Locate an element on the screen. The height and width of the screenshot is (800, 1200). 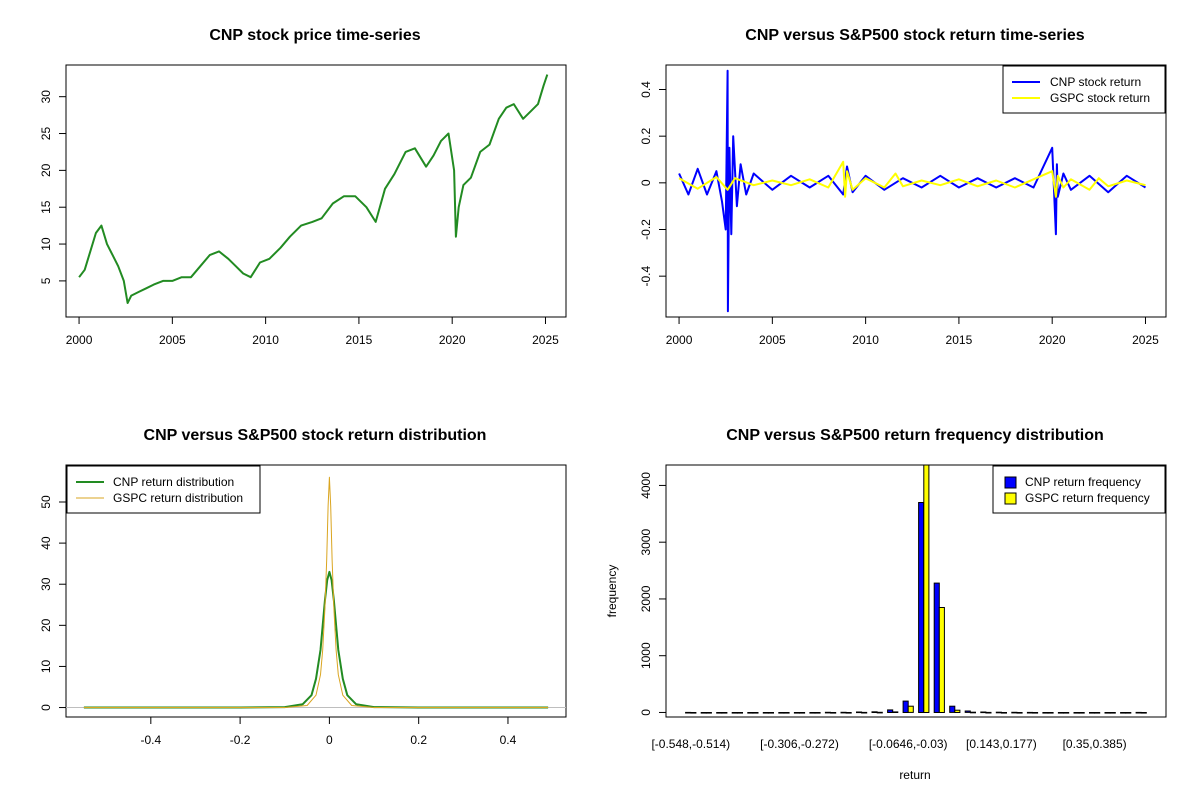
histogram-x-axis-label: return is located at coordinates (914, 775).